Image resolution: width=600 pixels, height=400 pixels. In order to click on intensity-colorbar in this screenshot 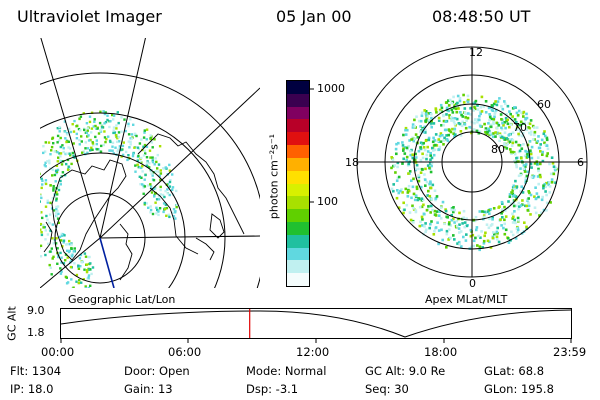, I will do `click(298, 183)`.